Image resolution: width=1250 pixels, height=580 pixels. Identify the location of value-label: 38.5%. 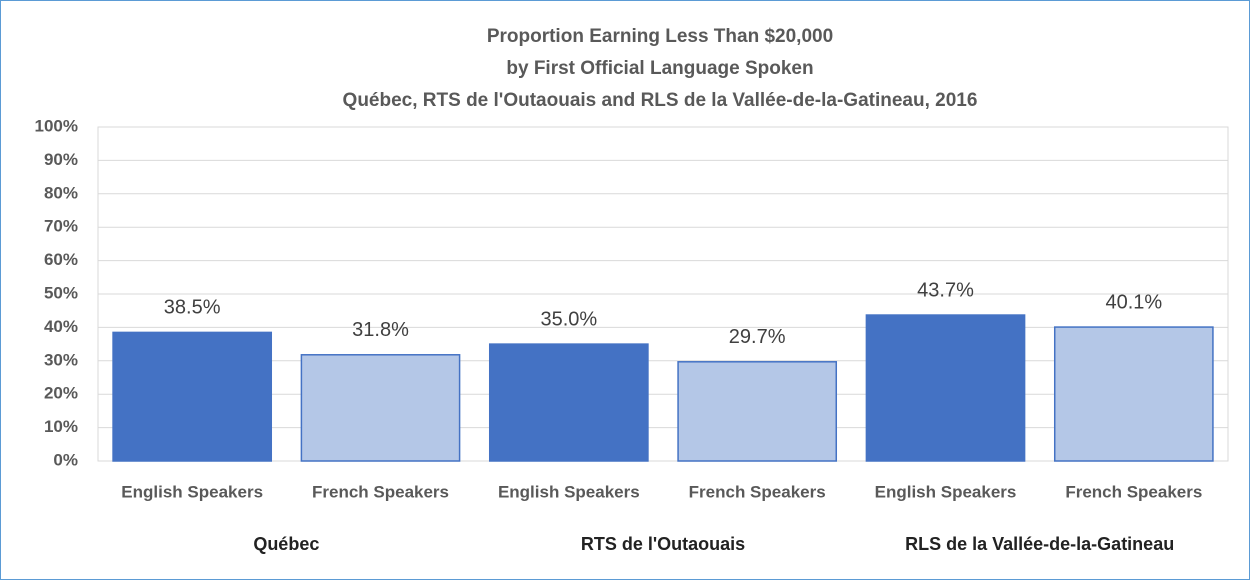
(192, 308).